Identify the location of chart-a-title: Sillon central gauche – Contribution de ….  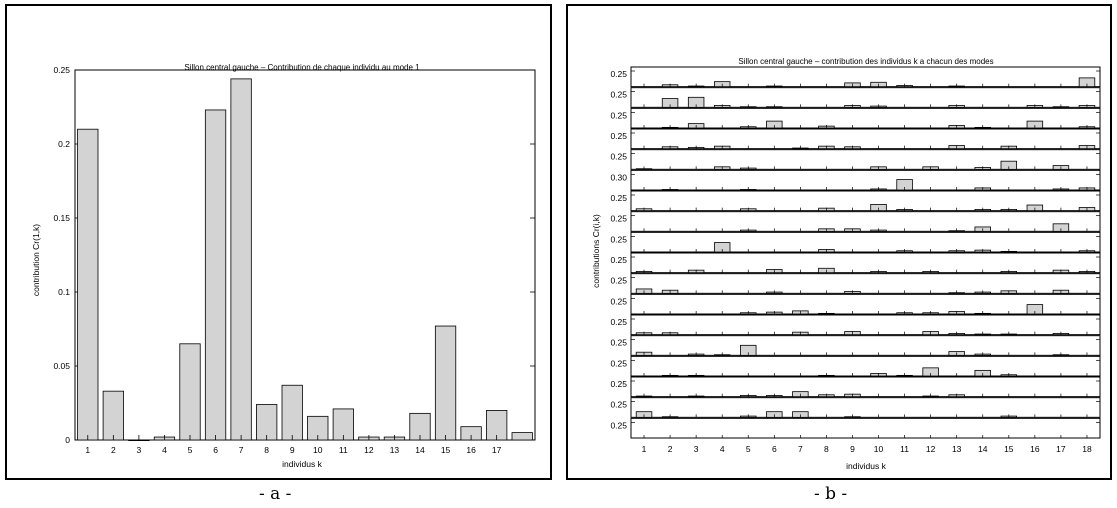
(302, 67).